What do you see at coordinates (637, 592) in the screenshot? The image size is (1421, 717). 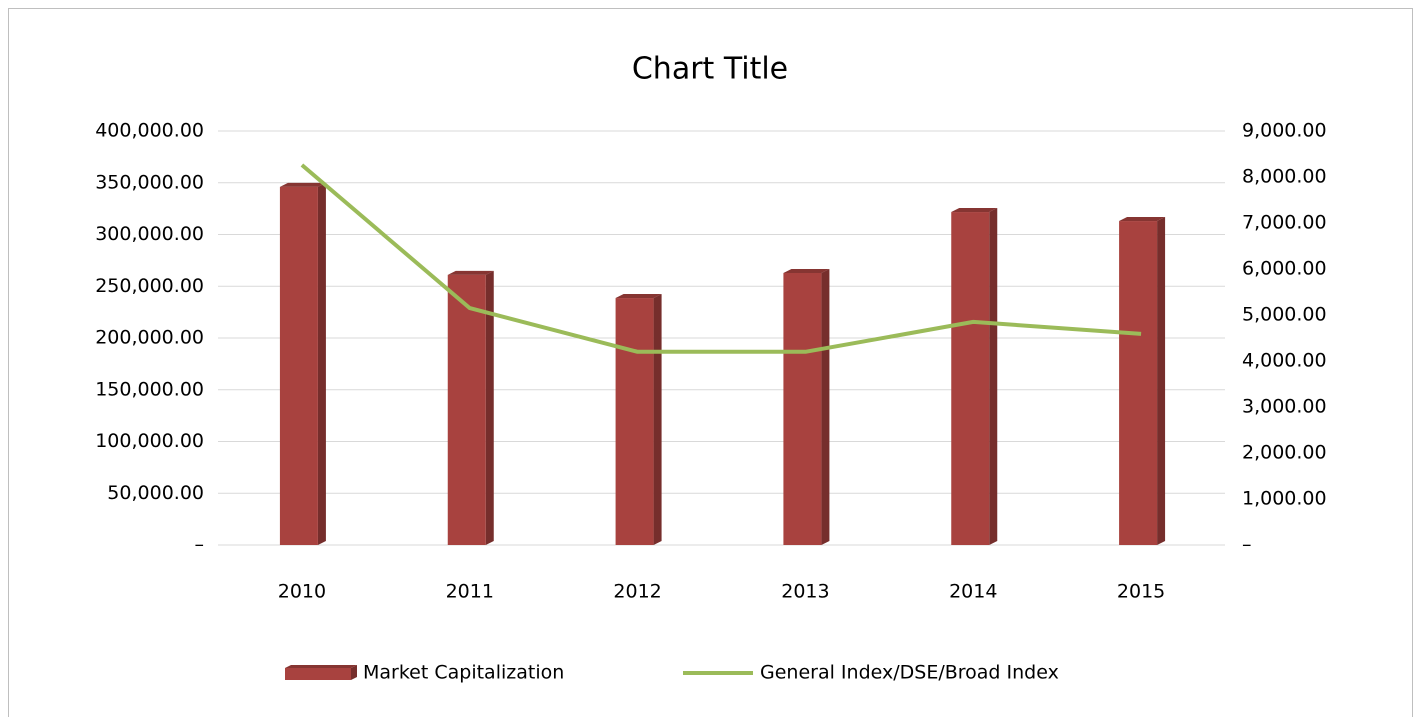 I see `x-tick-label: 2012` at bounding box center [637, 592].